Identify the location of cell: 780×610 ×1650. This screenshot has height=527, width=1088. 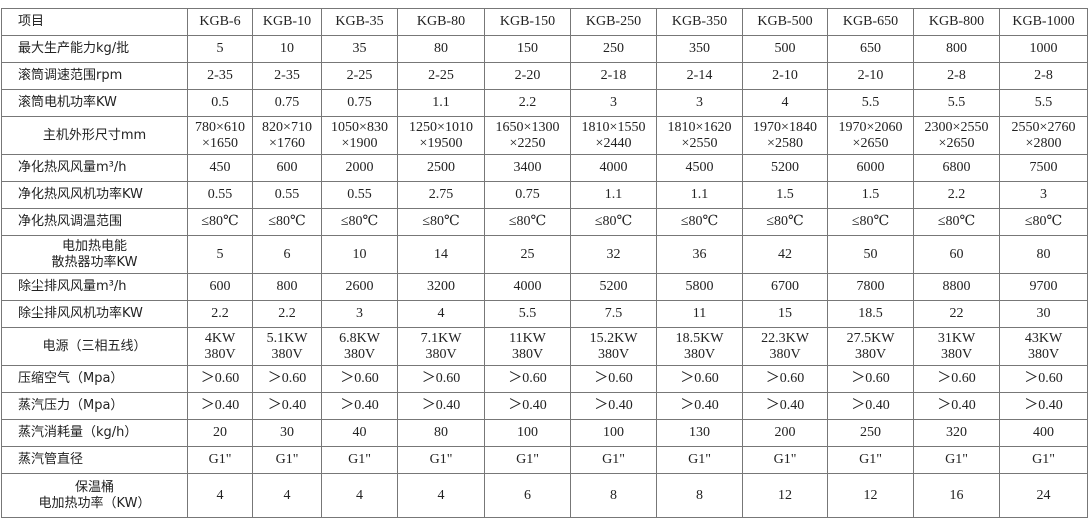
(220, 135).